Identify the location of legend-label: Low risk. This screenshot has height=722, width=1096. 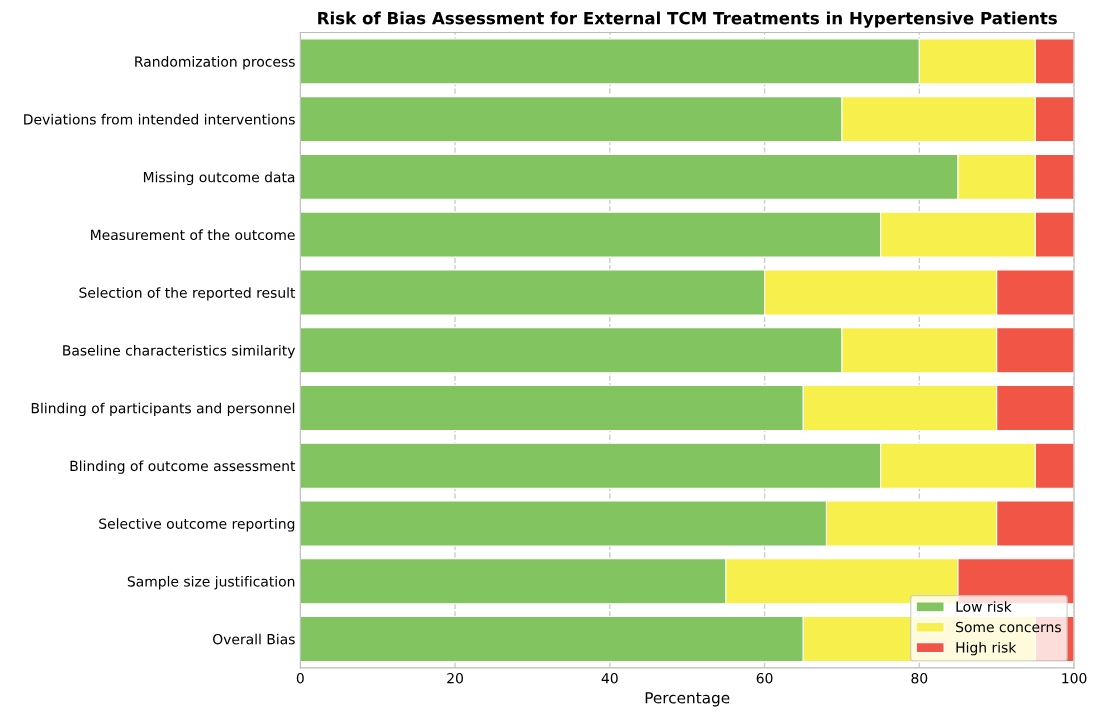
(984, 606).